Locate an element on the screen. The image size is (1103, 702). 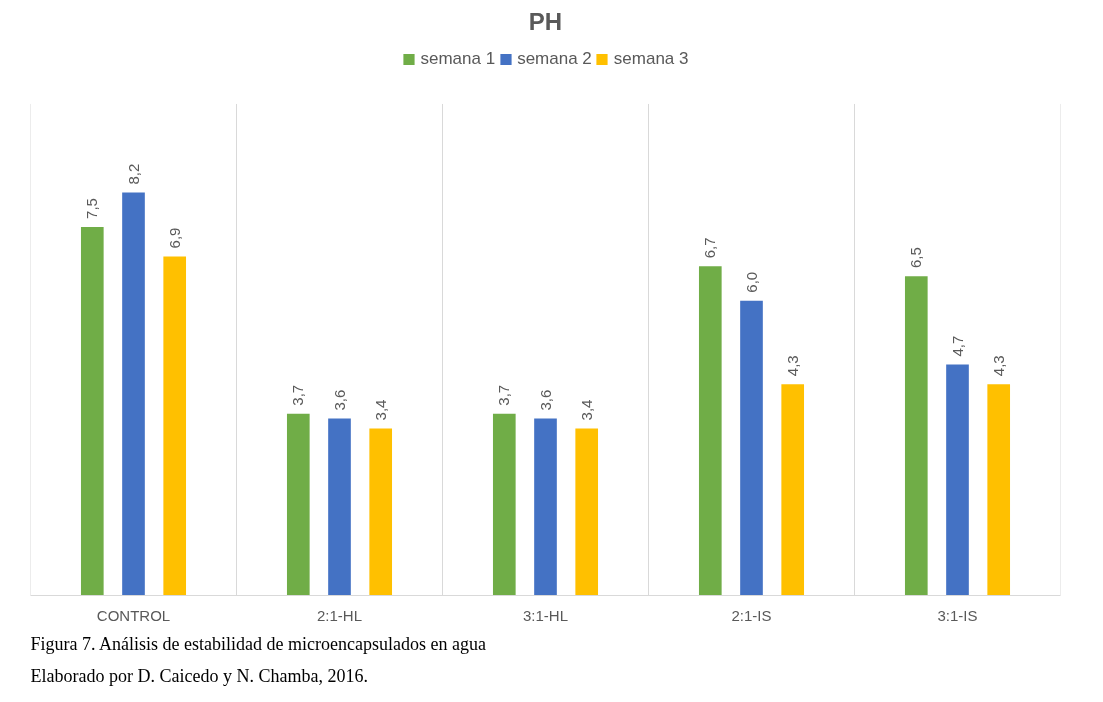
data-label: 4,7 is located at coordinates (957, 346).